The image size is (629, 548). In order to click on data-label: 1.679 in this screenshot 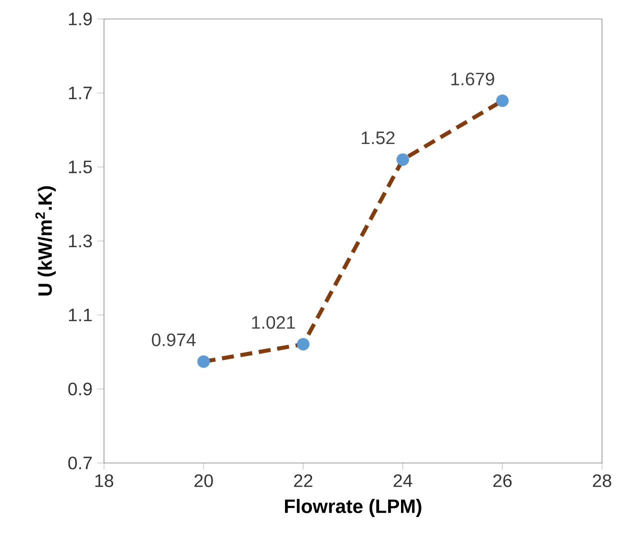, I will do `click(472, 79)`.